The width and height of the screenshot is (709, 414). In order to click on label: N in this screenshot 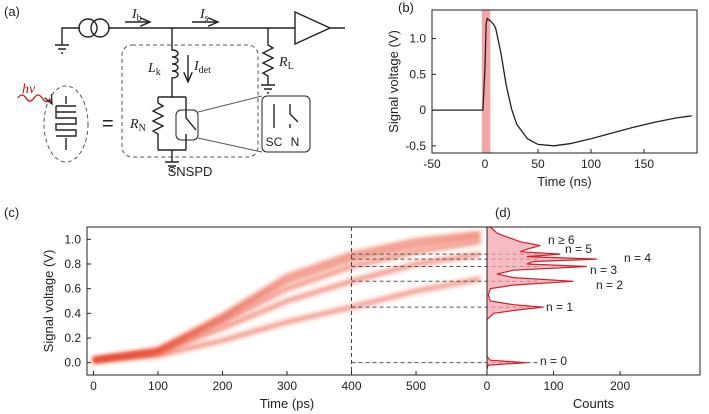, I will do `click(295, 142)`.